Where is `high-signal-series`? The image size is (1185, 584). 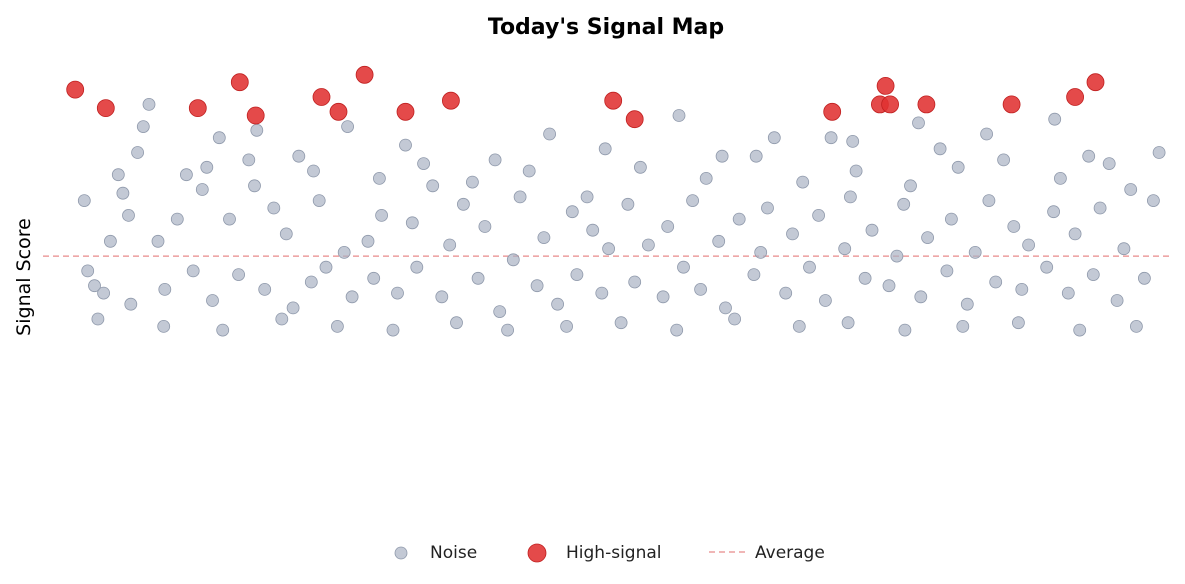 high-signal-series is located at coordinates (585, 97).